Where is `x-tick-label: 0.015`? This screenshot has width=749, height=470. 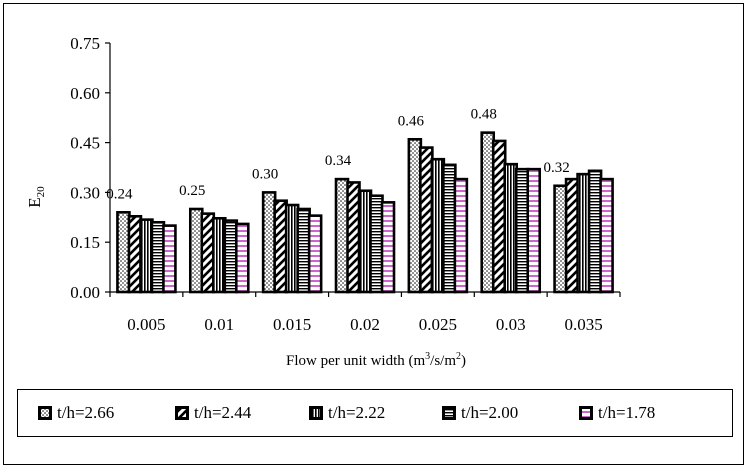 x-tick-label: 0.015 is located at coordinates (292, 324).